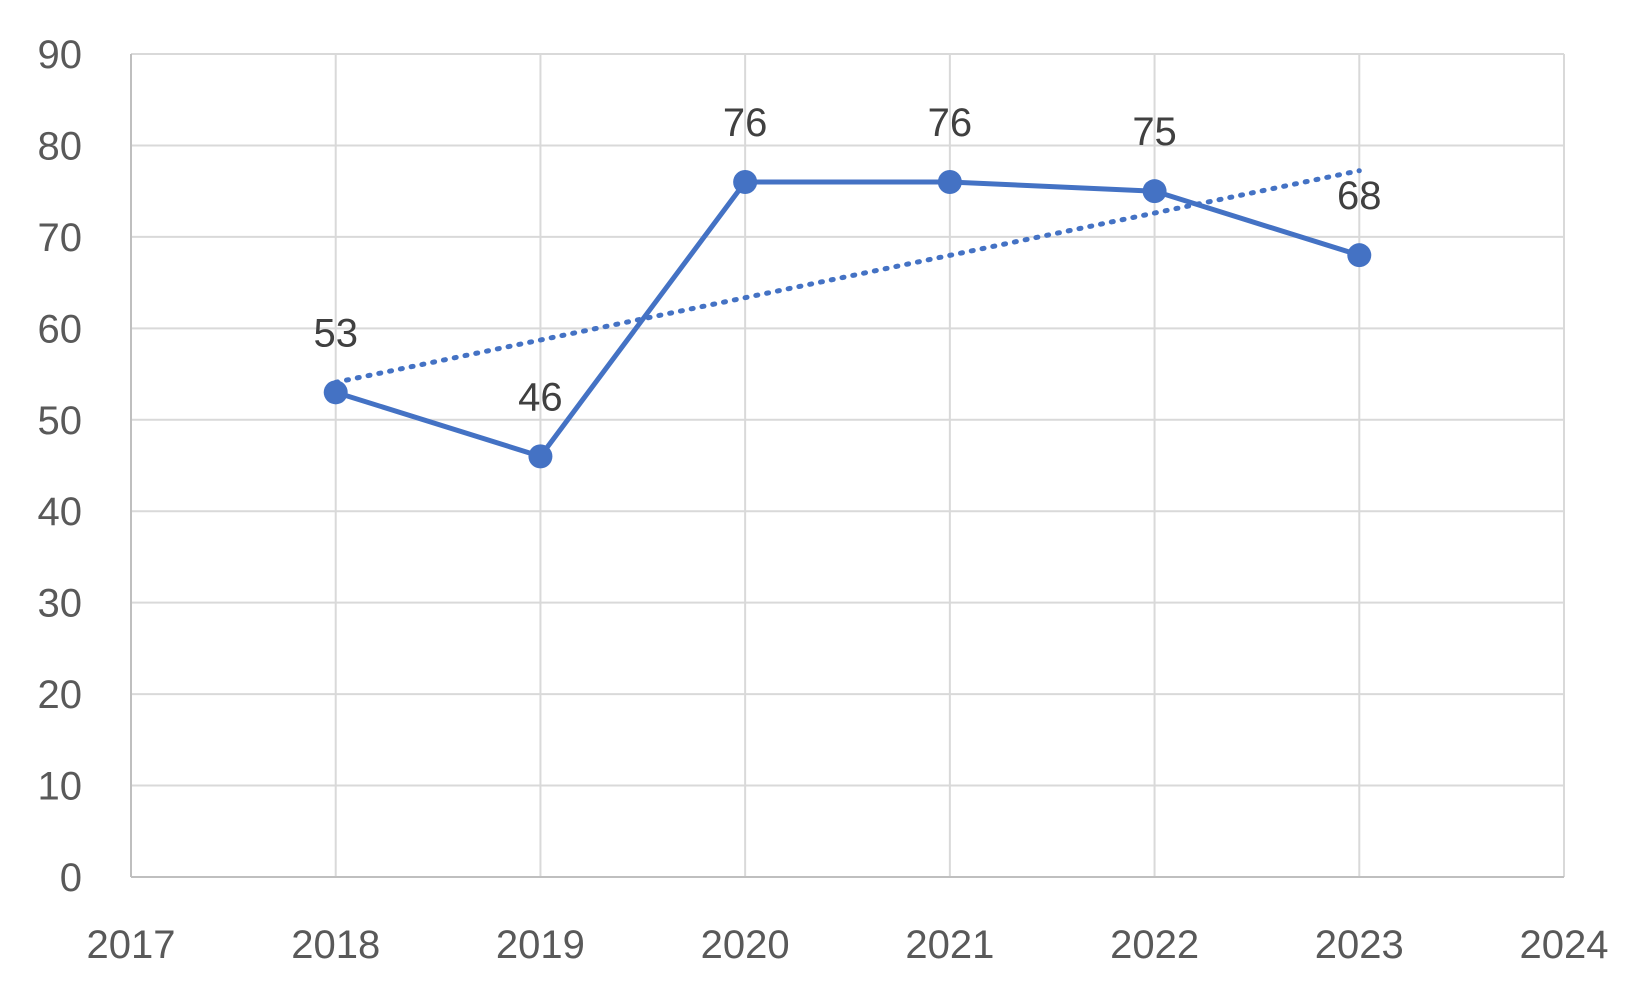  Describe the element at coordinates (1359, 945) in the screenshot. I see `x-tick-label: 2023` at that location.